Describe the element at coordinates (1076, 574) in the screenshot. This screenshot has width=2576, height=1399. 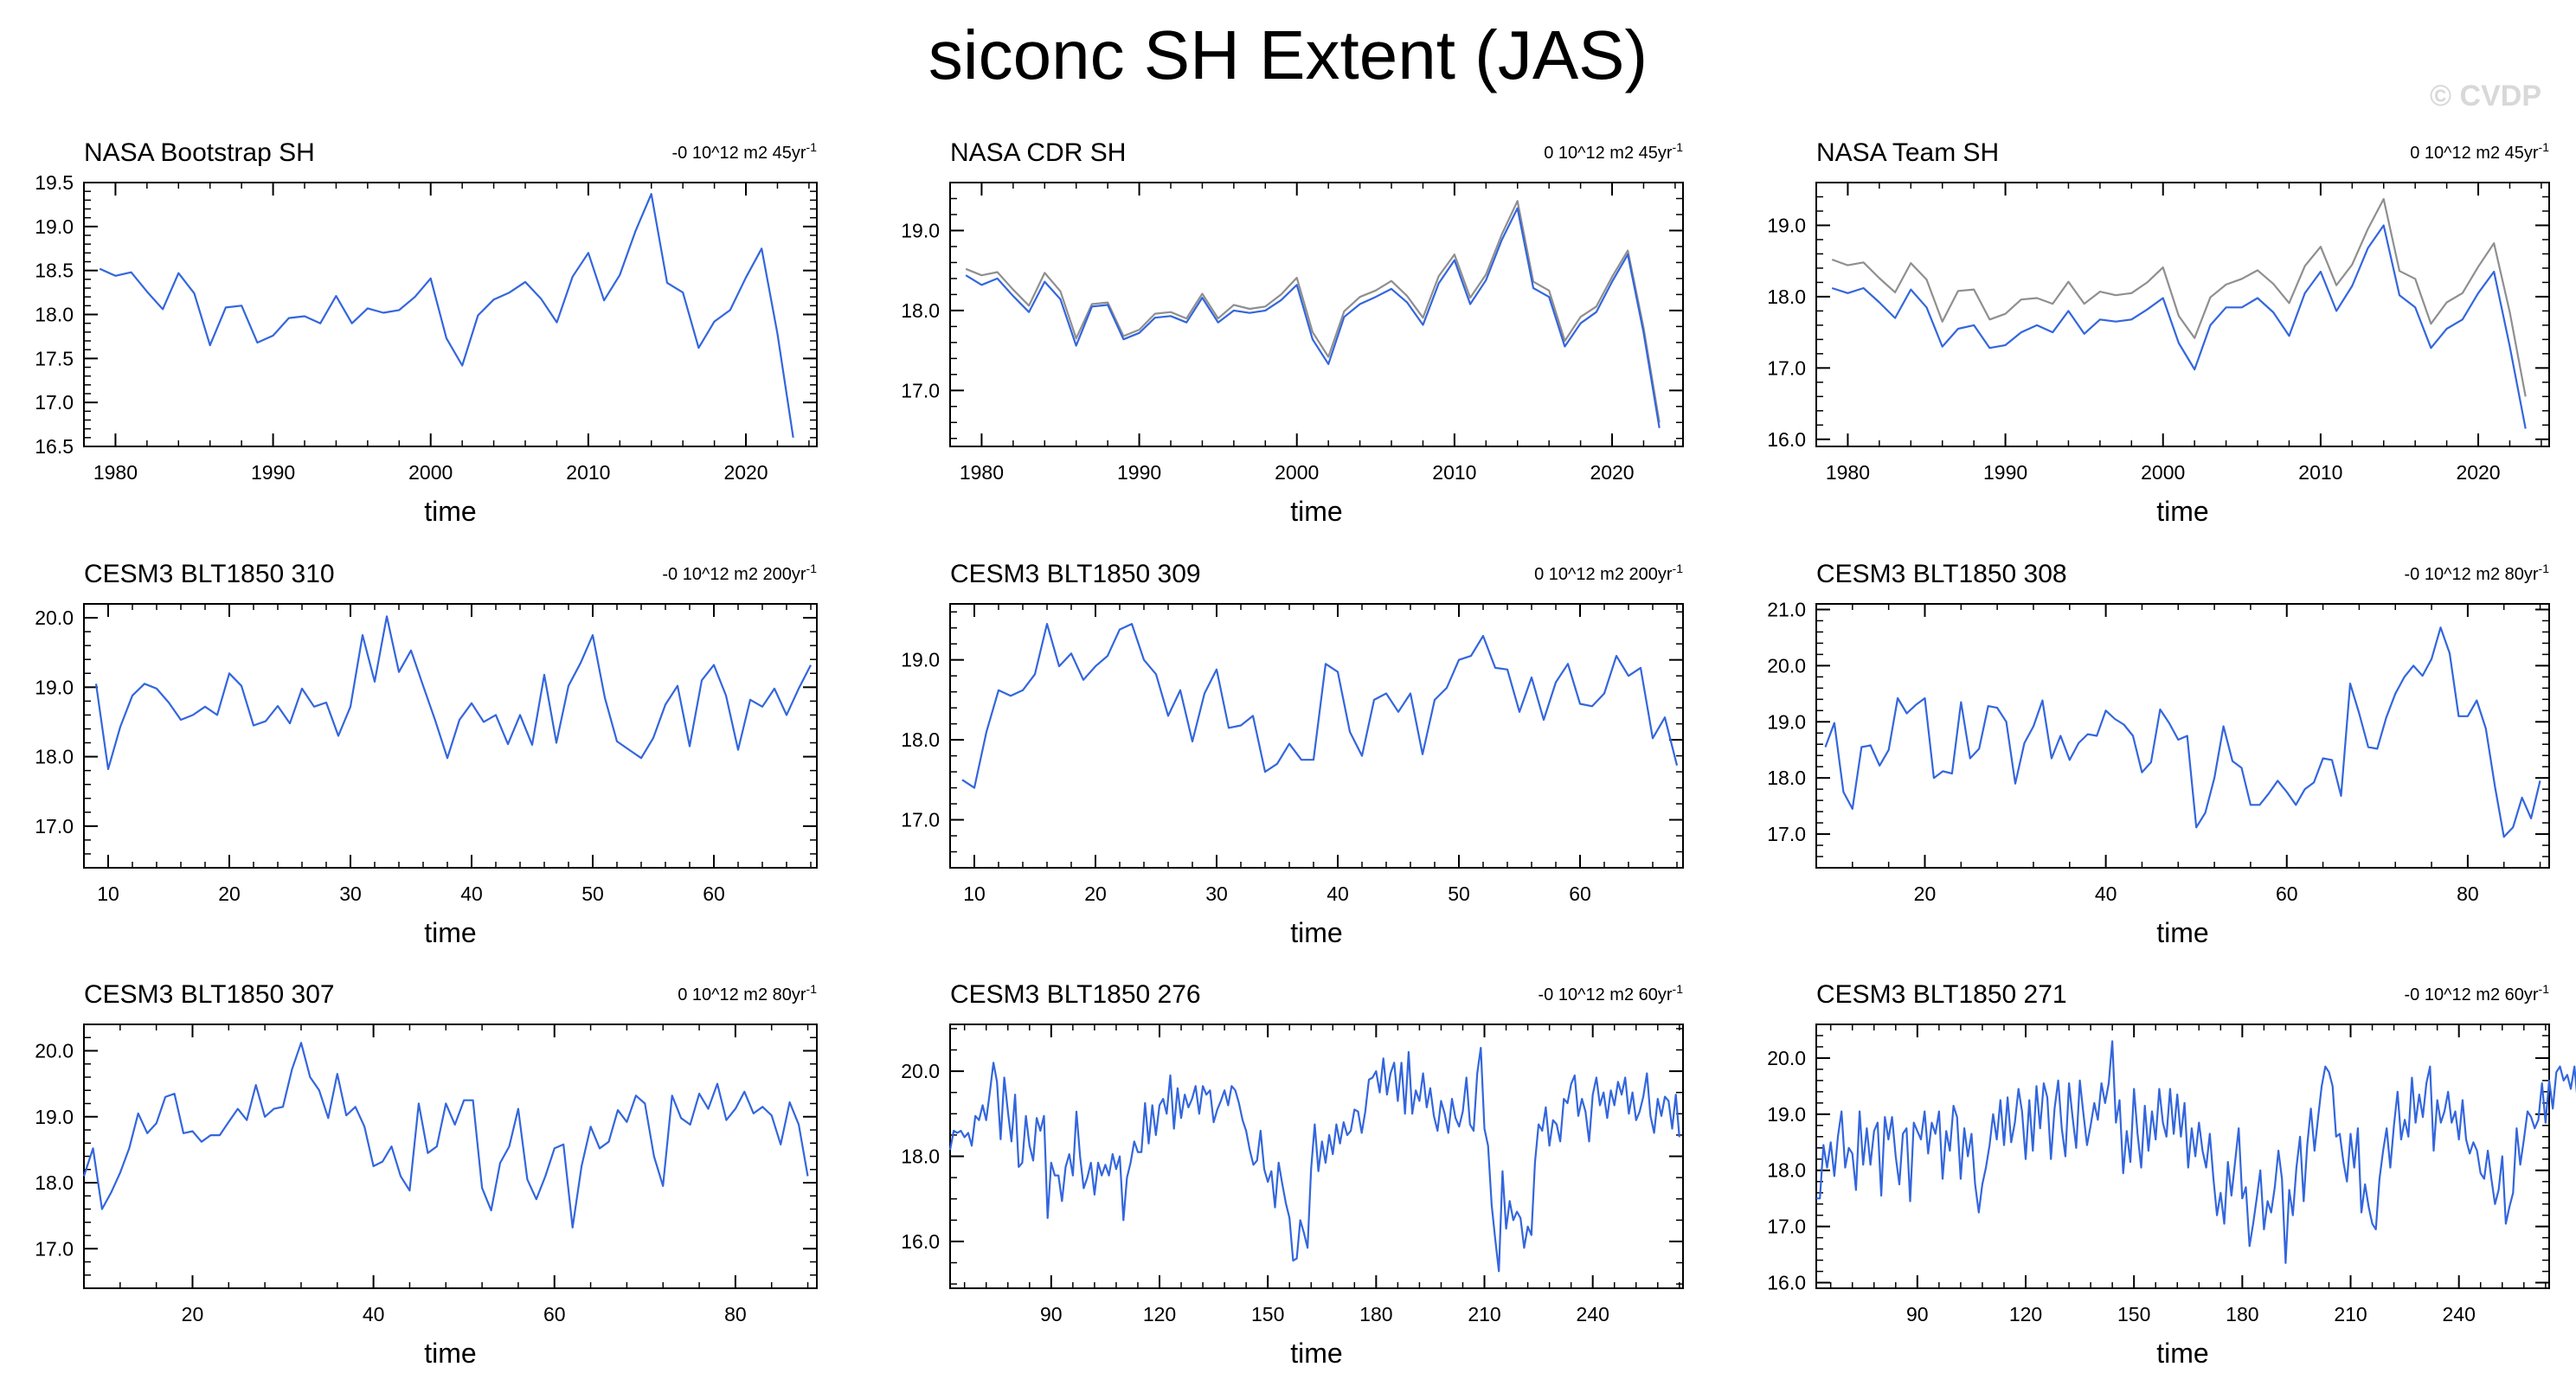
I see `panel-title: CESM3 BLT1850 309` at that location.